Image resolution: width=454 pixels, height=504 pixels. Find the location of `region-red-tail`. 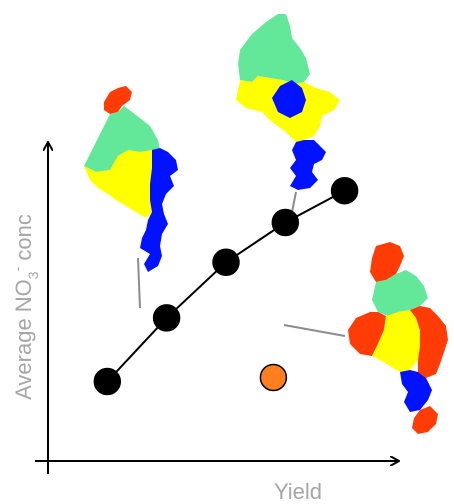

region-red-tail is located at coordinates (425, 420).